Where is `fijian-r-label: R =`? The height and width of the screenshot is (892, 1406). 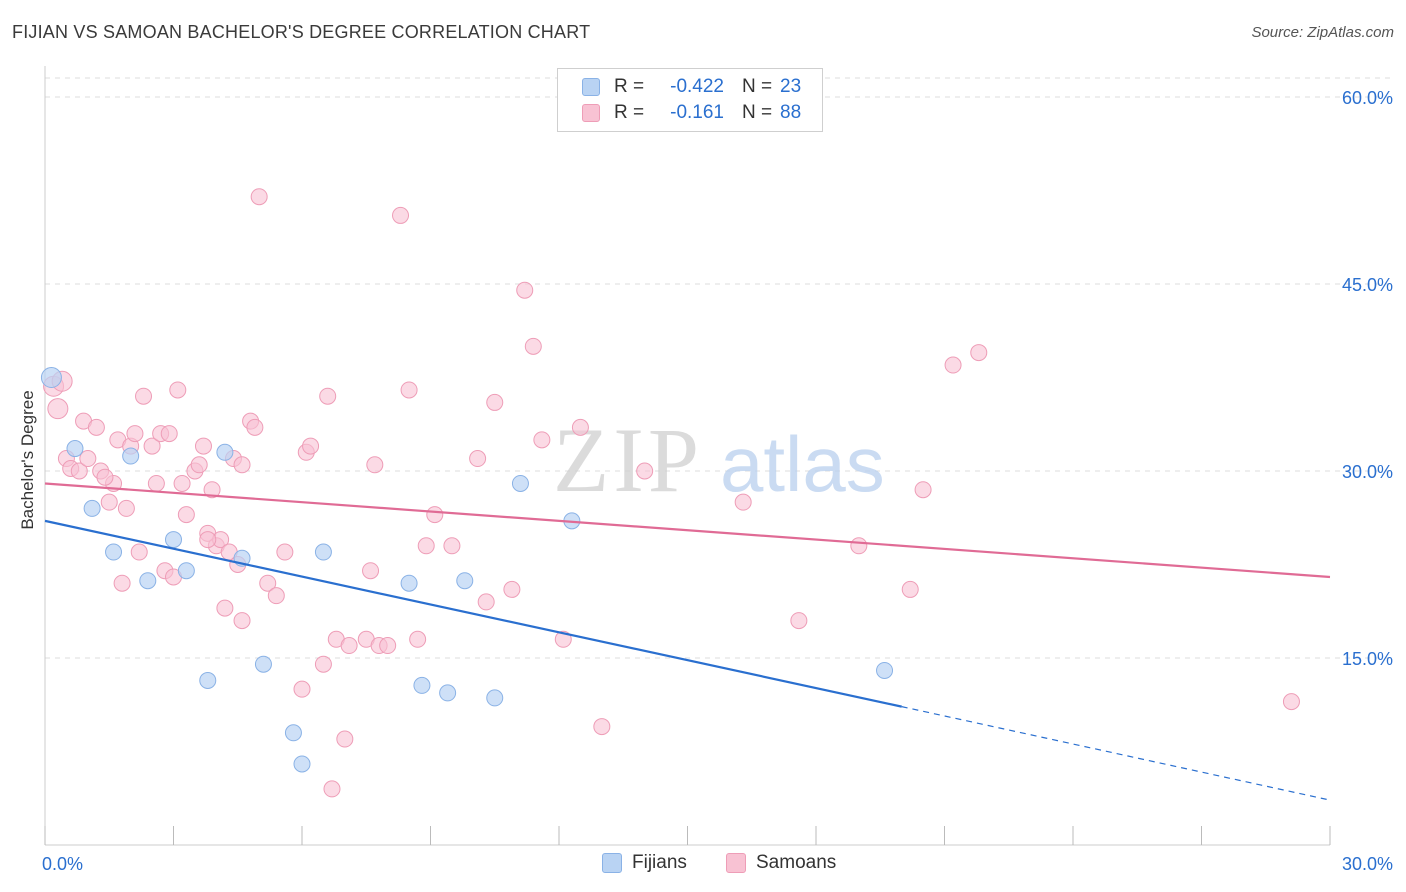 fijian-r-label: R = is located at coordinates (629, 86).